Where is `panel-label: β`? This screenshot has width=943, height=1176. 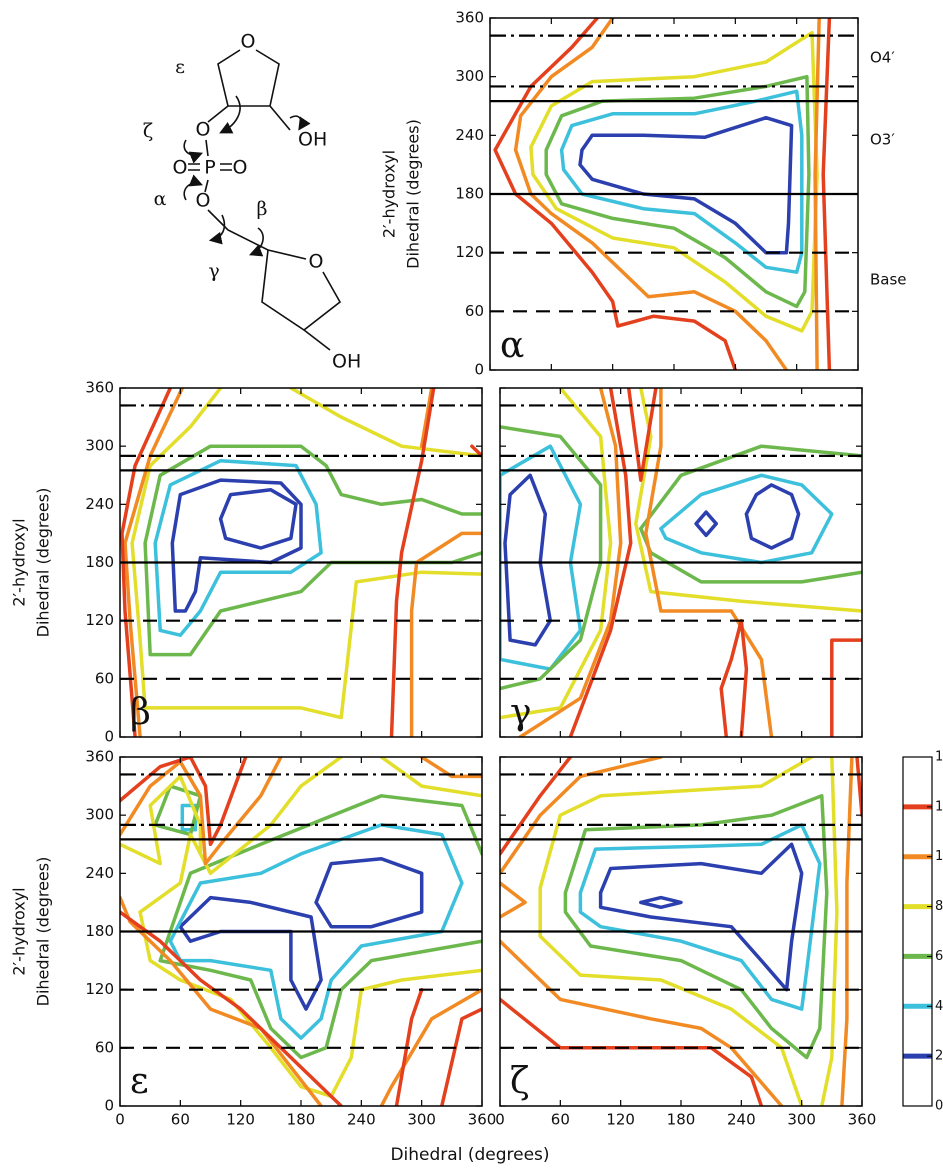
panel-label: β is located at coordinates (140, 712).